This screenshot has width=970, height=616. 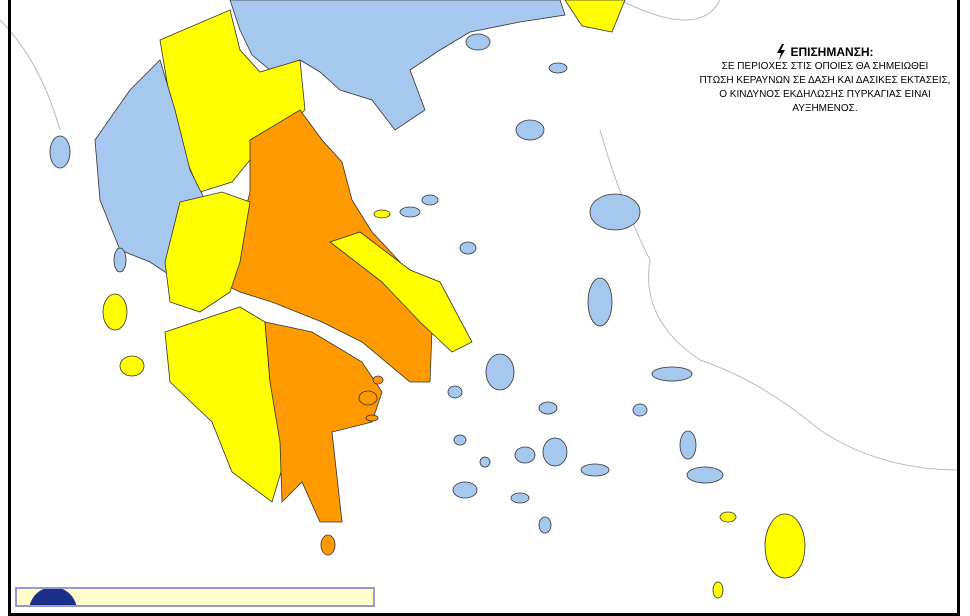 I want to click on legend-box, so click(x=195, y=597).